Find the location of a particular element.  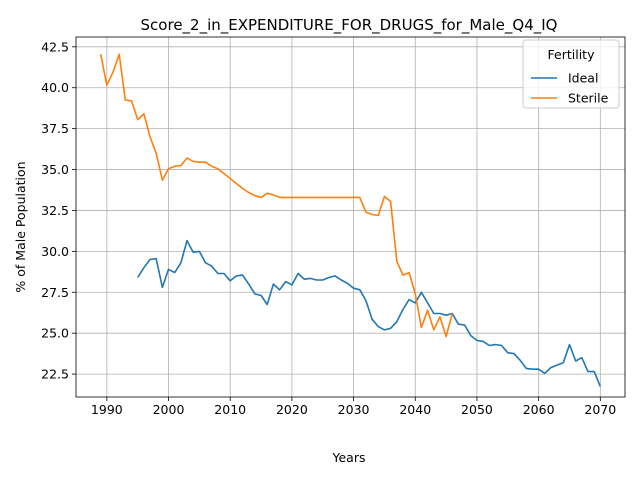

y-axis-label: % of Male Population is located at coordinates (20, 226).